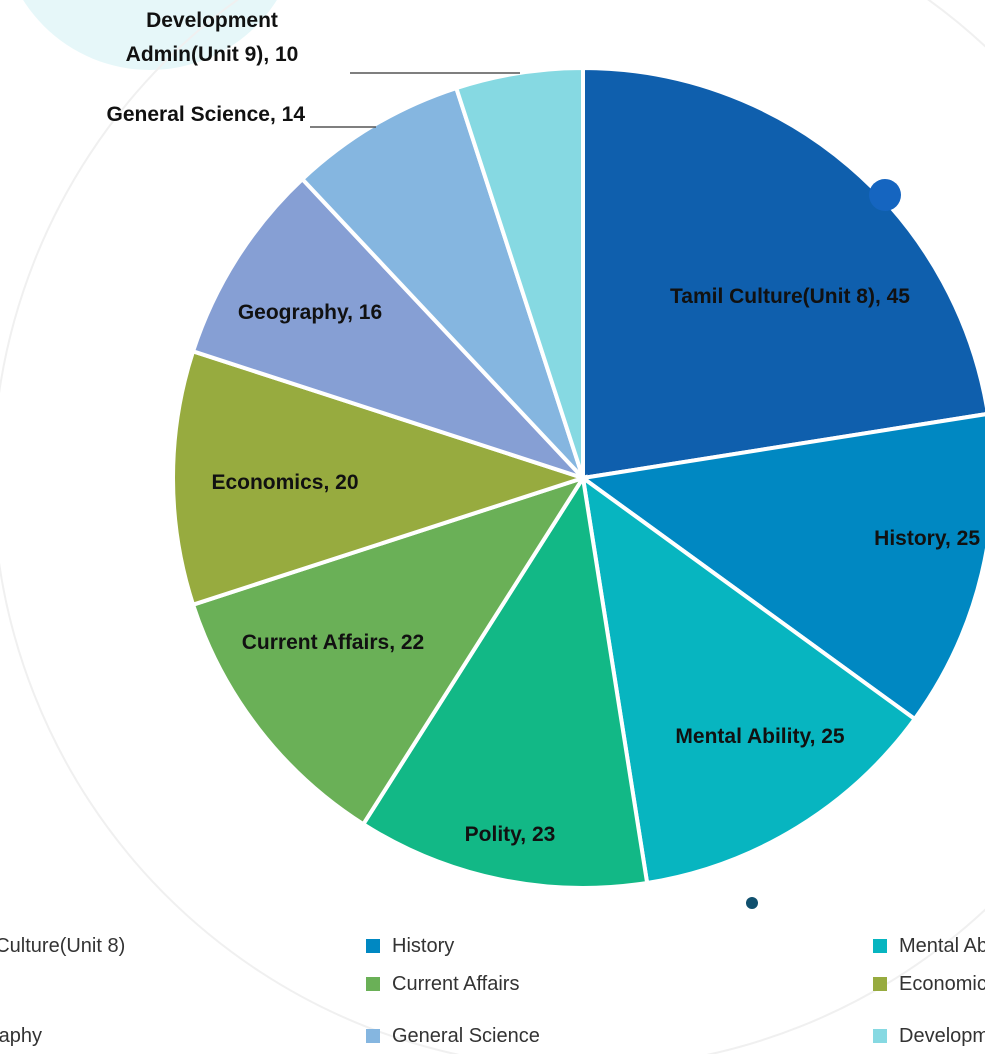  Describe the element at coordinates (898, 296) in the screenshot. I see `label-value: 45` at that location.